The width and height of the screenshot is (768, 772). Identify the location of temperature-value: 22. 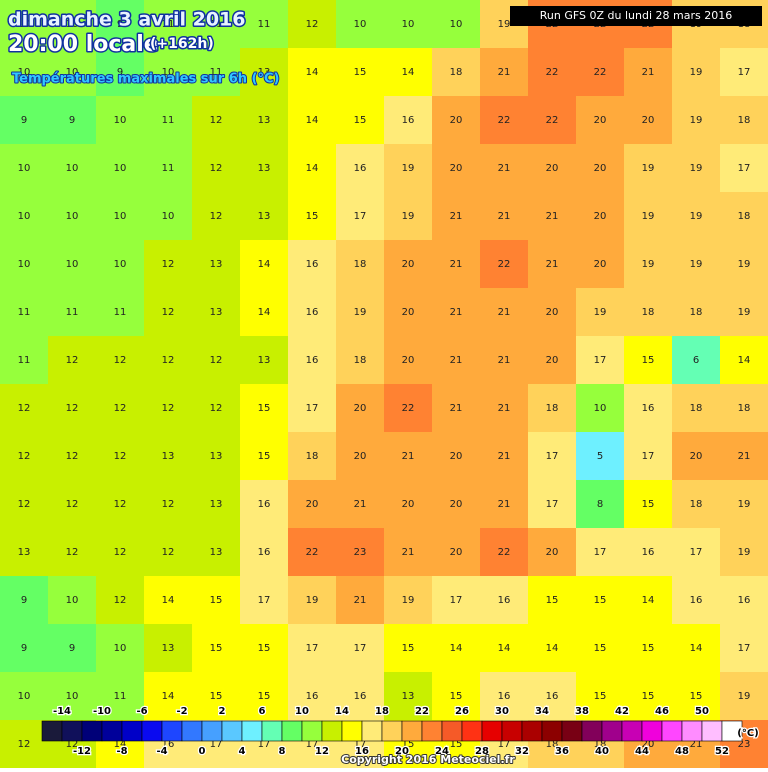
(408, 408).